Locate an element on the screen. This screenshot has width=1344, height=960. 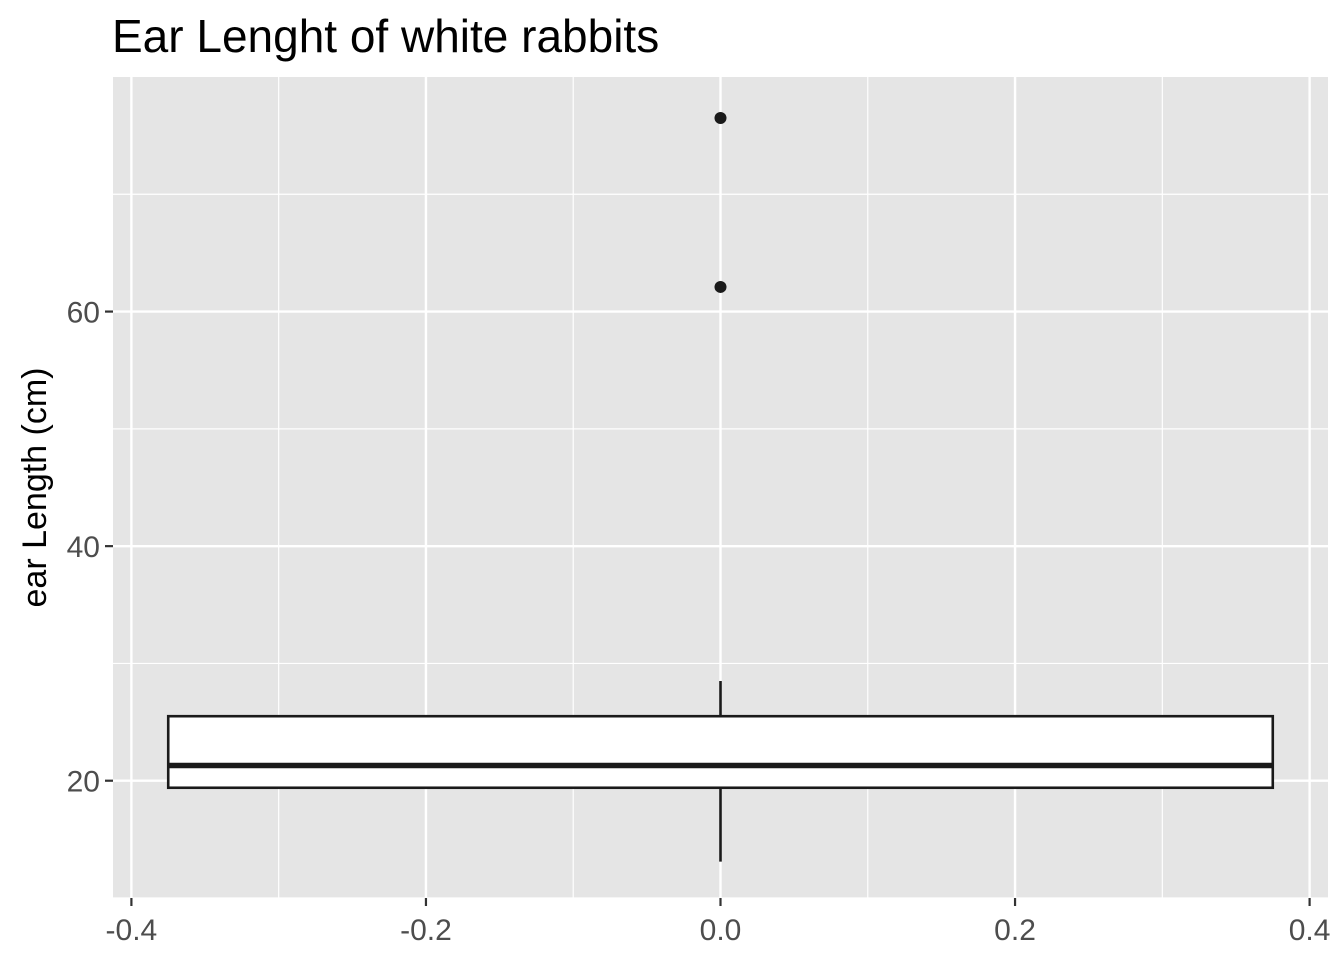
y-tick-label: 60 is located at coordinates (83, 313).